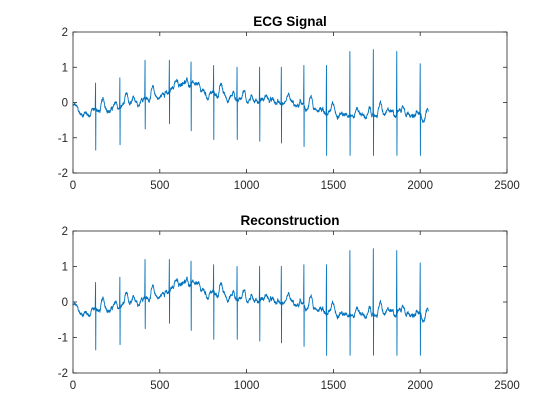 This screenshot has width=560, height=420. Describe the element at coordinates (290, 21) in the screenshot. I see `chart-title: ECG Signal` at that location.